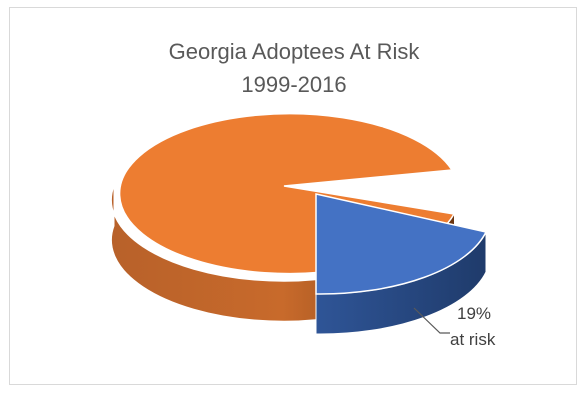 Image resolution: width=587 pixels, height=393 pixels. What do you see at coordinates (473, 339) in the screenshot?
I see `data-label-text: at risk` at bounding box center [473, 339].